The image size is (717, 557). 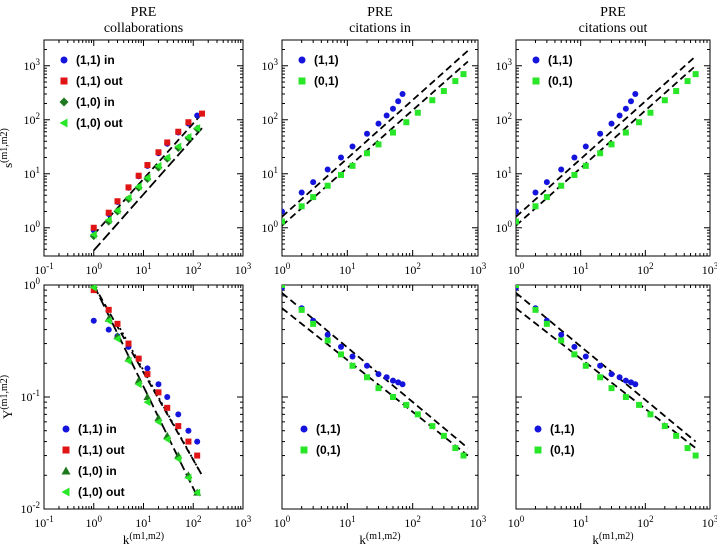 I want to click on x-tick-label: 10¹, so click(x=143, y=269).